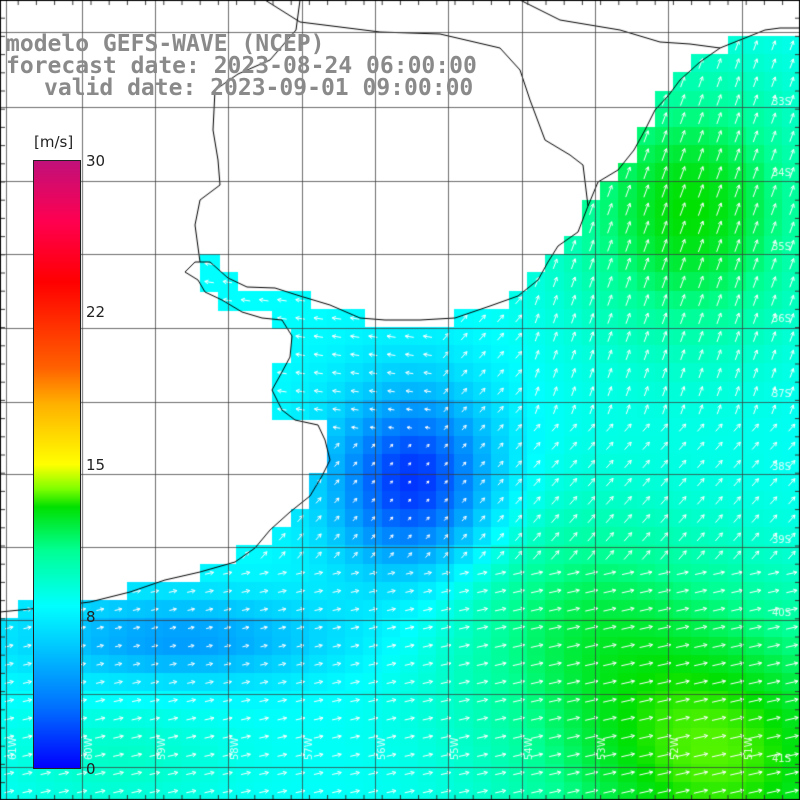 This screenshot has height=800, width=800. I want to click on colorbar-unit: [m/s], so click(54, 142).